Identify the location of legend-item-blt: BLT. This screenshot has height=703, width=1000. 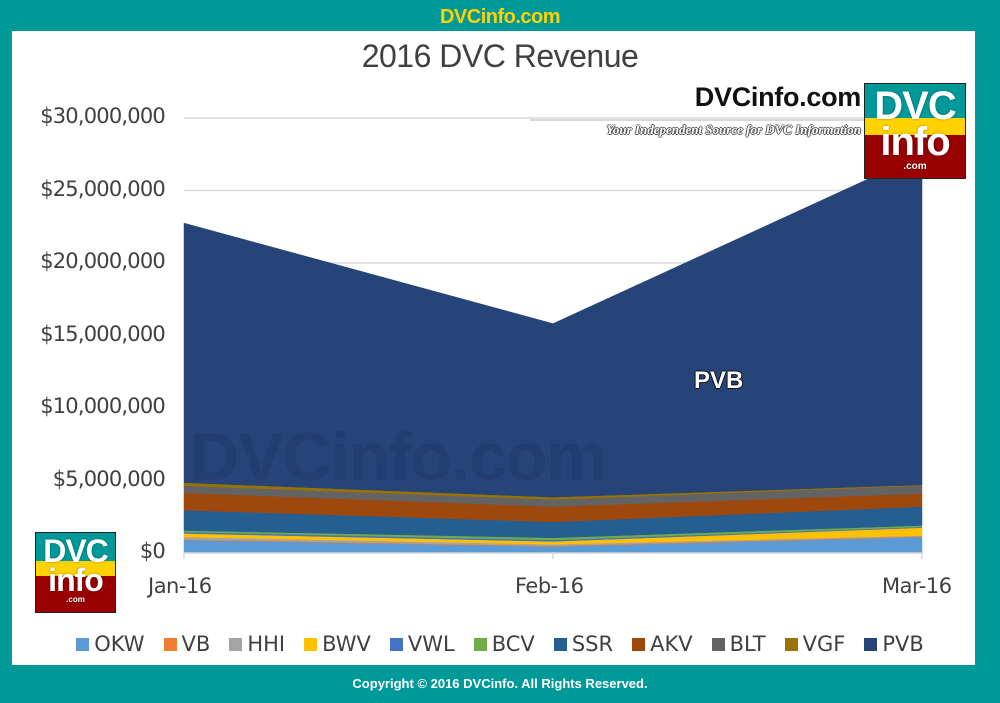
(738, 644).